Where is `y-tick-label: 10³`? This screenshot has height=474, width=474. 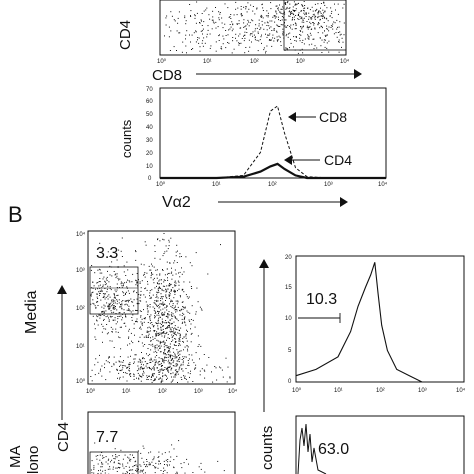 y-tick-label: 10³ is located at coordinates (80, 271).